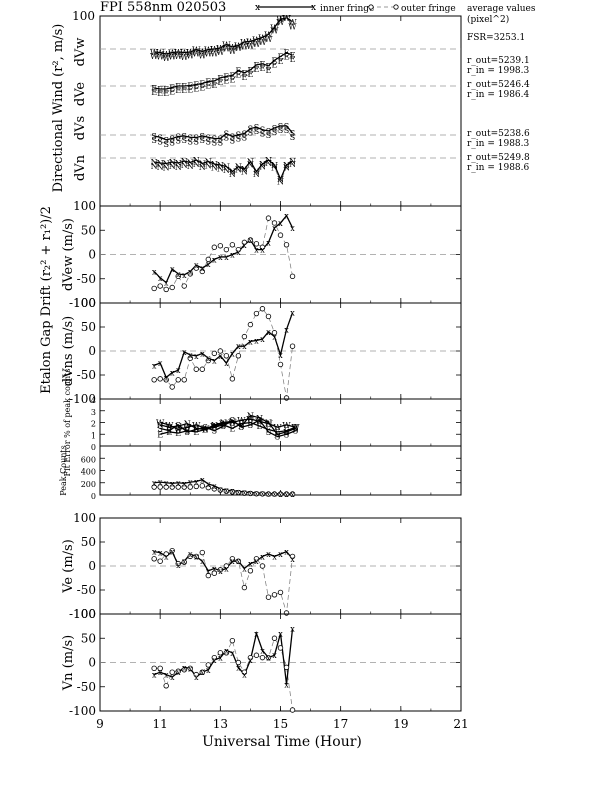  Describe the element at coordinates (460, 724) in the screenshot. I see `x-tick-label: 21` at that location.